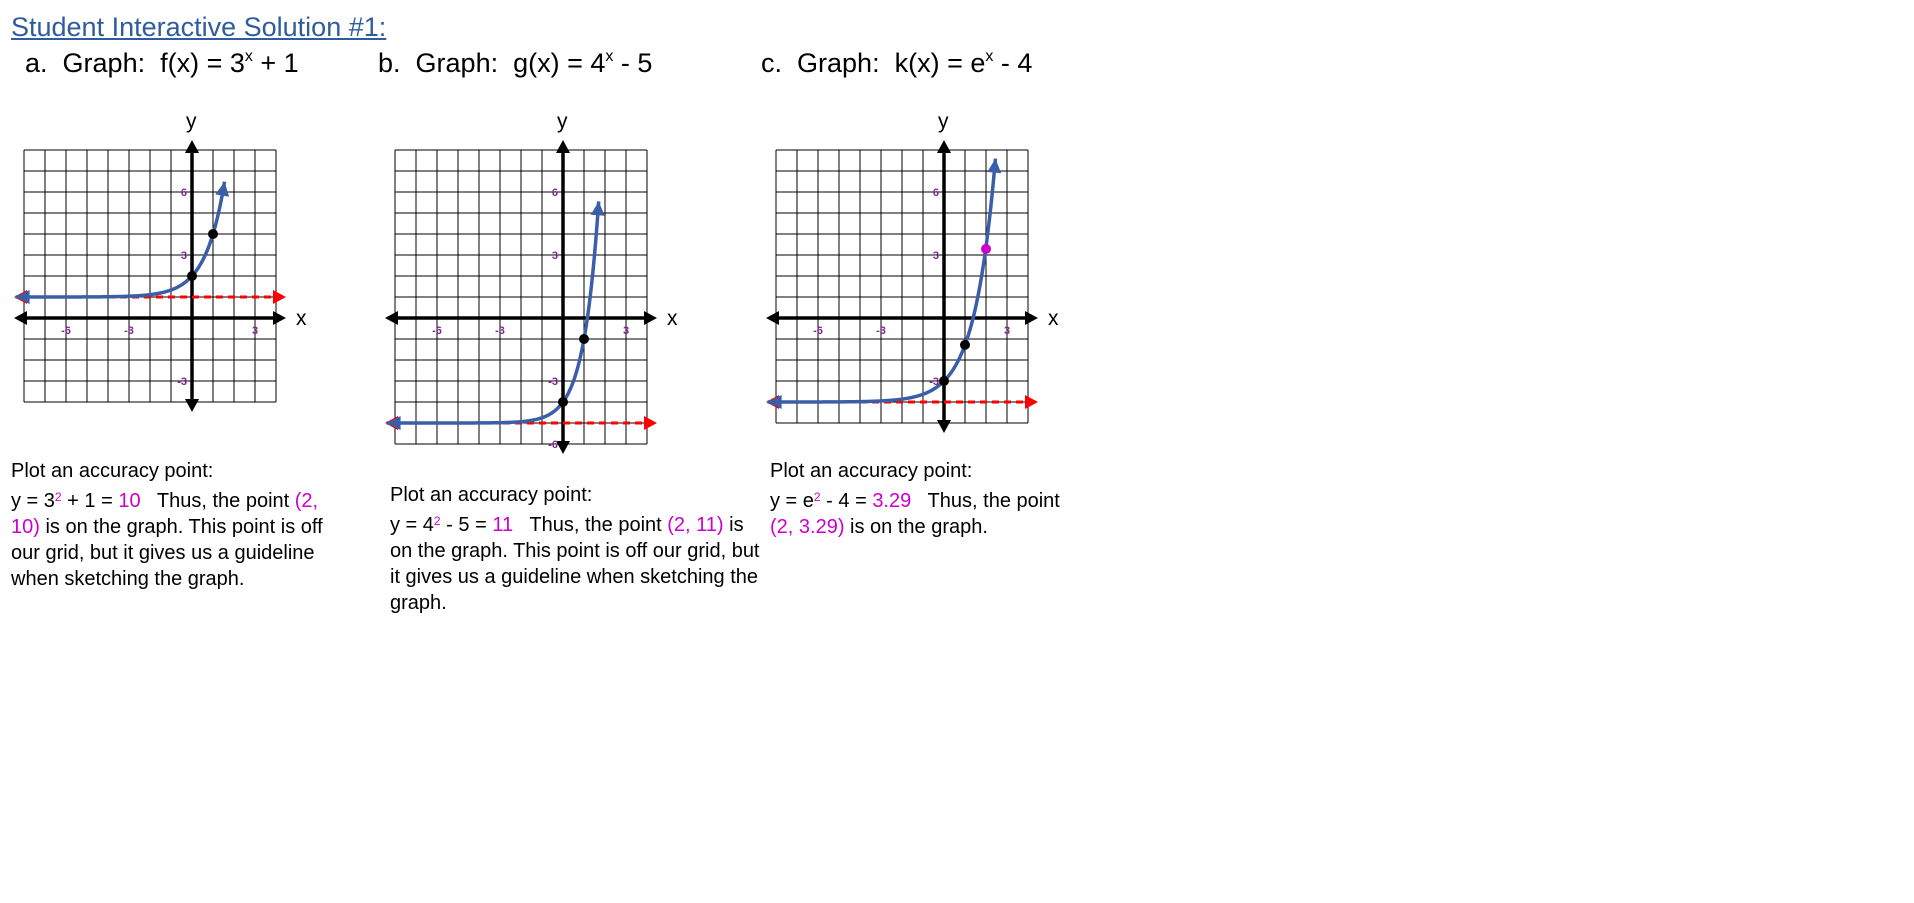  Describe the element at coordinates (583, 63) in the screenshot. I see `function-expression: g(x) = 4x - 5` at that location.